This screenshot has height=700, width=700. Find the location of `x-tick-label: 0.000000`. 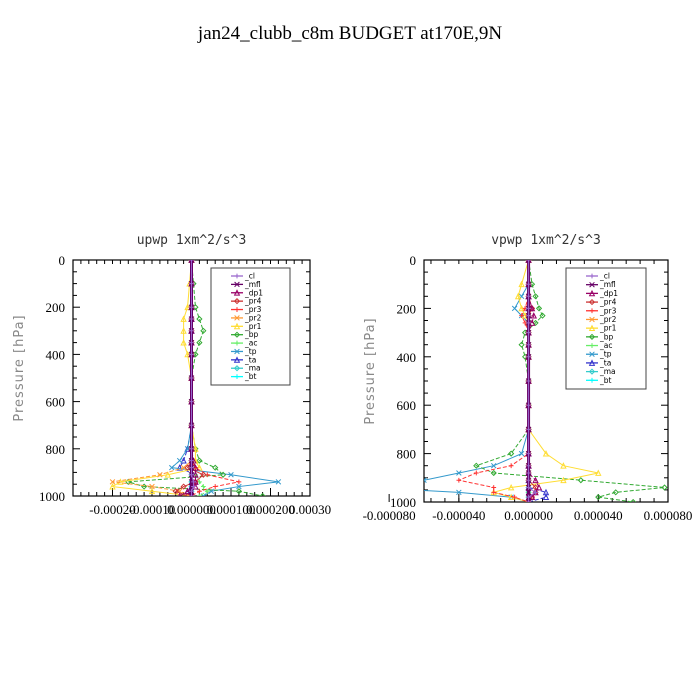

x-tick-label: 0.000000 is located at coordinates (528, 515).